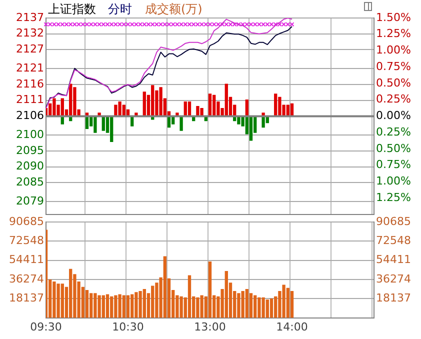 This screenshot has width=421, height=339. What do you see at coordinates (393, 279) in the screenshot?
I see `y2-tick-label: 36274` at bounding box center [393, 279].